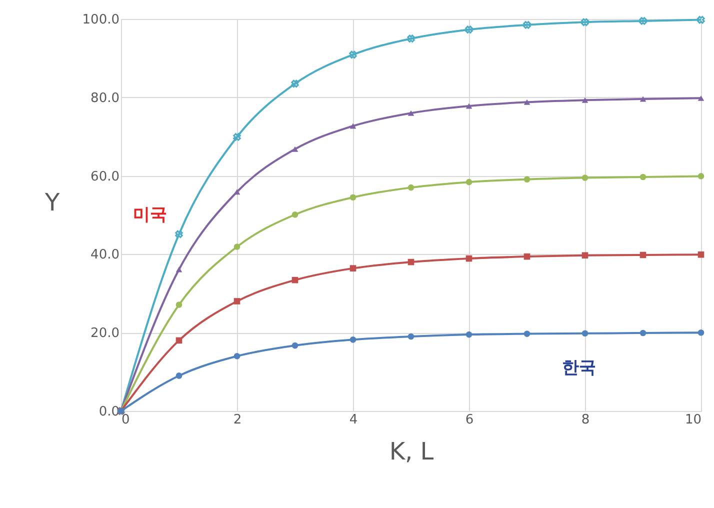  Describe the element at coordinates (105, 255) in the screenshot. I see `y-tick-label: 40.0` at that location.